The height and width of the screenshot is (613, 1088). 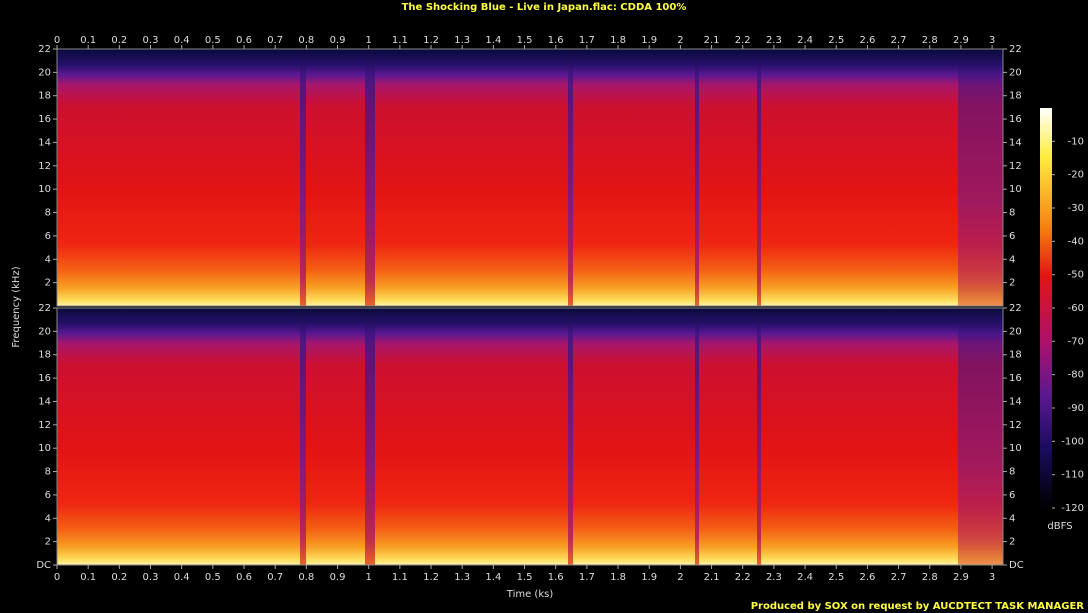 I want to click on x-tick-label: 1.4, so click(x=493, y=40).